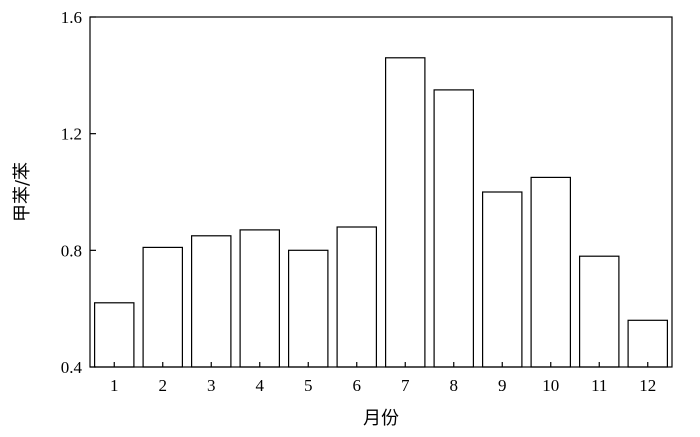 This screenshot has width=700, height=437. Describe the element at coordinates (163, 385) in the screenshot. I see `x-tick-label: 2` at that location.